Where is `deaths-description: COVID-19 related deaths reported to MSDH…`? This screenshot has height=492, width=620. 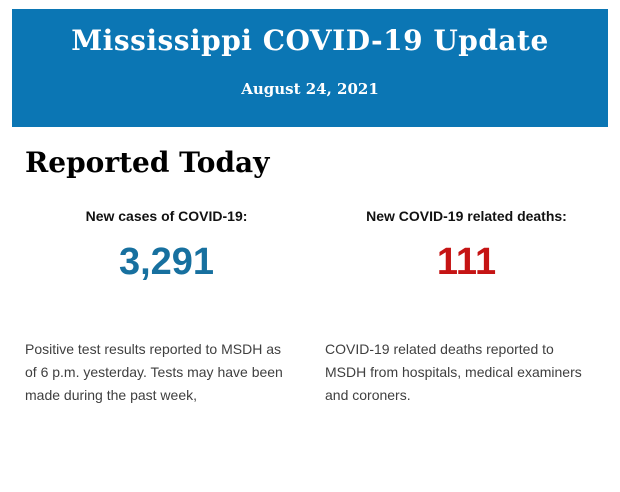 deaths-description: COVID-19 related deaths reported to MSDH… is located at coordinates (453, 372).